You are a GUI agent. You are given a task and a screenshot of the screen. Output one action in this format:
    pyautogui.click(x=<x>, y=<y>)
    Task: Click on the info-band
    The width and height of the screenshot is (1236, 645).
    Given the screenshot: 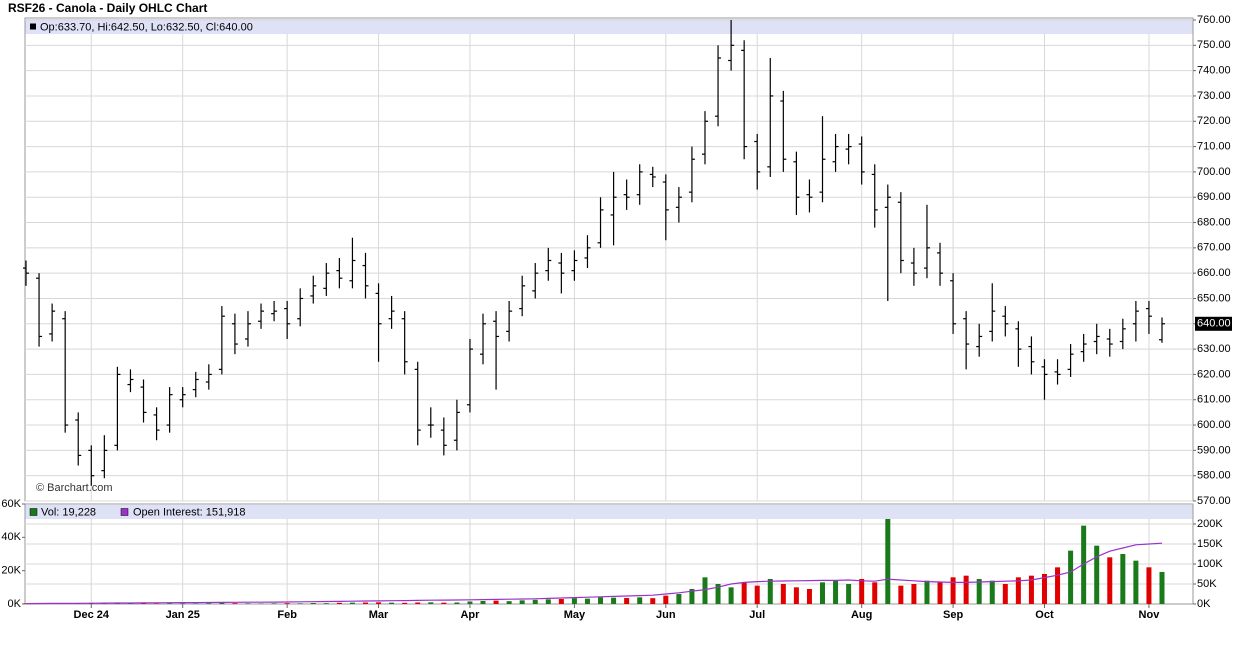 What is the action you would take?
    pyautogui.click(x=609, y=26)
    